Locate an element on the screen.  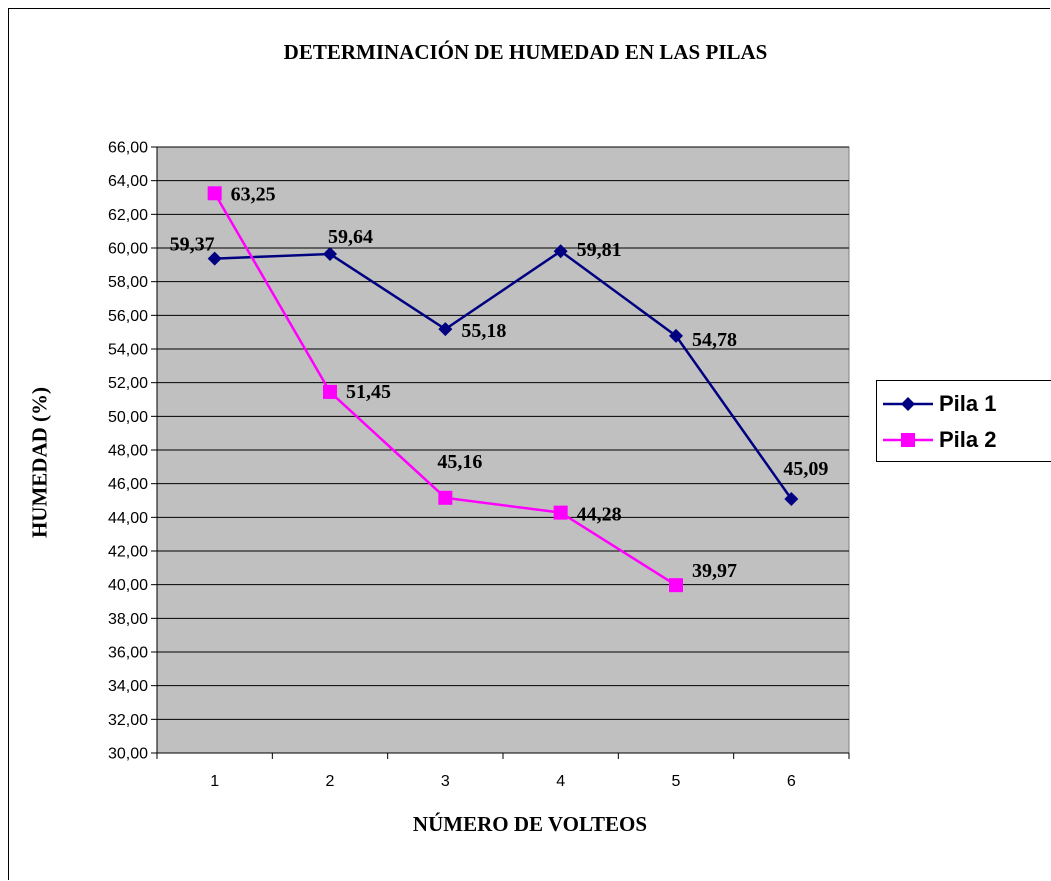
y-tick-label: 46,00 is located at coordinates (128, 484).